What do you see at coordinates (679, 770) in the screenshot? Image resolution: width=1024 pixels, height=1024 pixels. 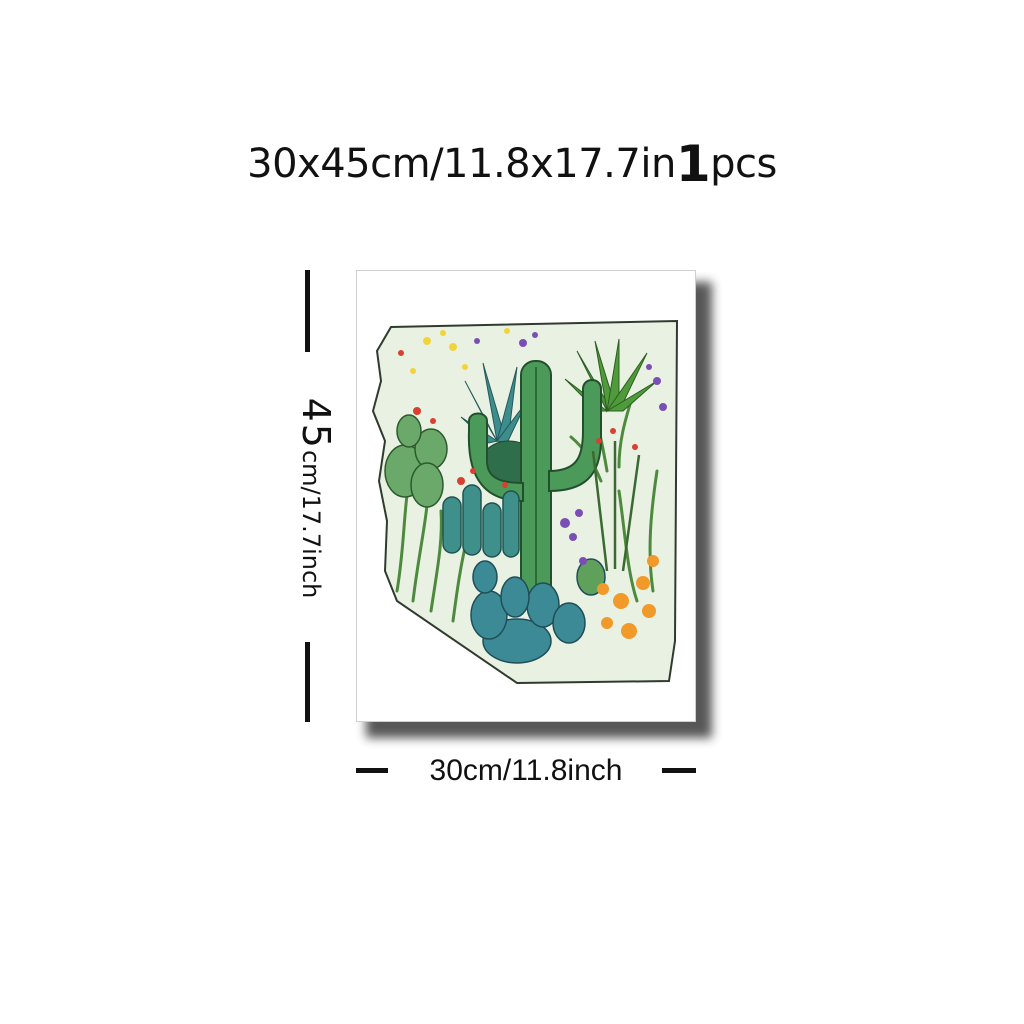 I see `width-dimension-line-right` at bounding box center [679, 770].